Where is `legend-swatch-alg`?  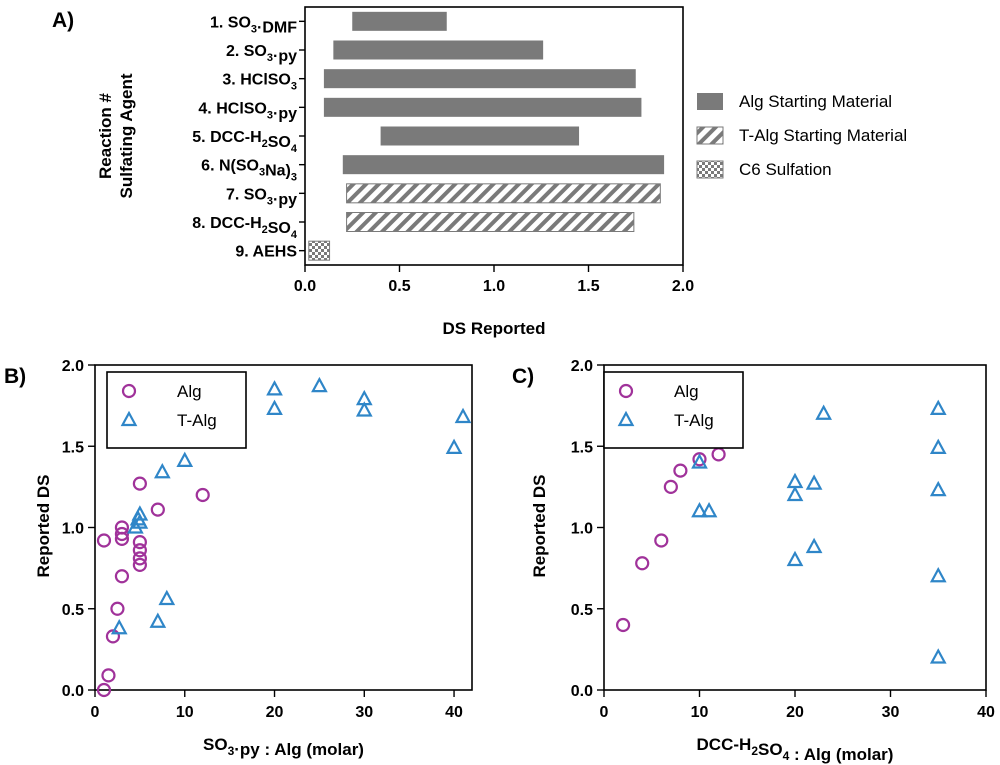
legend-swatch-alg is located at coordinates (710, 101).